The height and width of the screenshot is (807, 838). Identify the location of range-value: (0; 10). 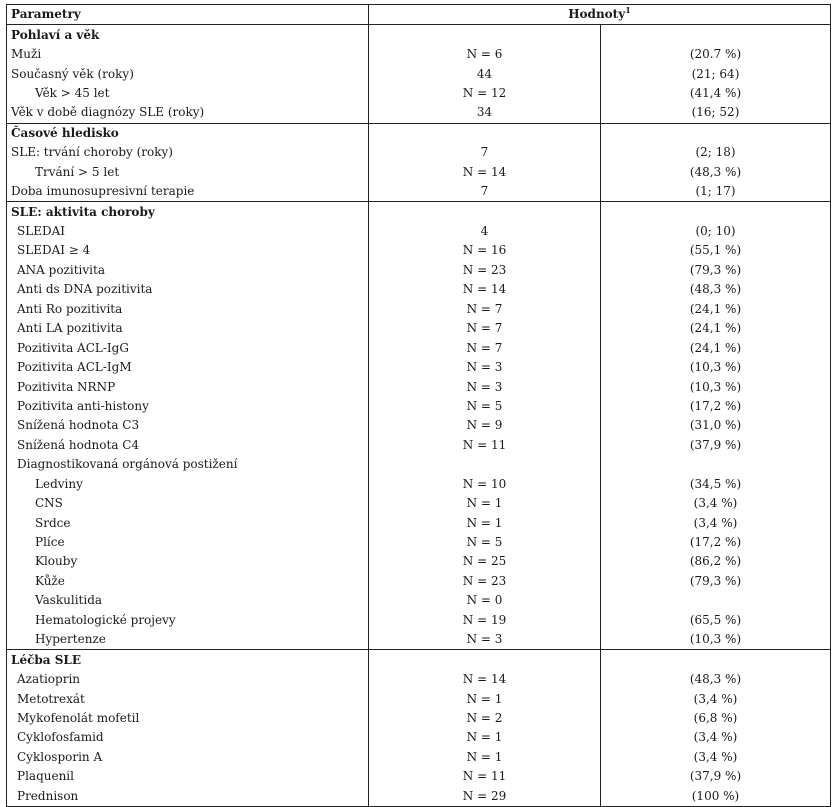
(715, 231).